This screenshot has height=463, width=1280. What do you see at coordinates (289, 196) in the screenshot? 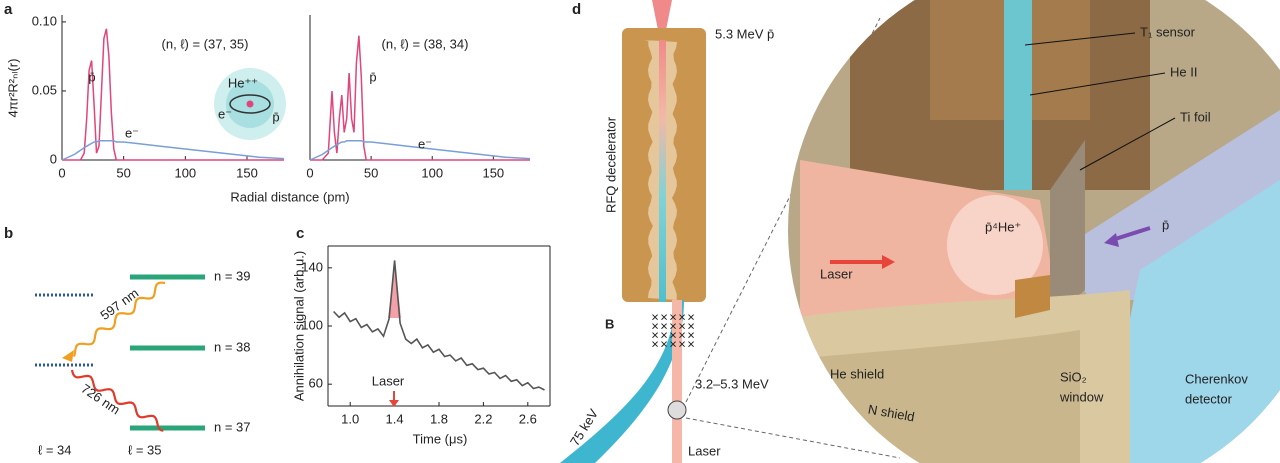
I see `x-axis-label: Radial distance (pm)` at bounding box center [289, 196].